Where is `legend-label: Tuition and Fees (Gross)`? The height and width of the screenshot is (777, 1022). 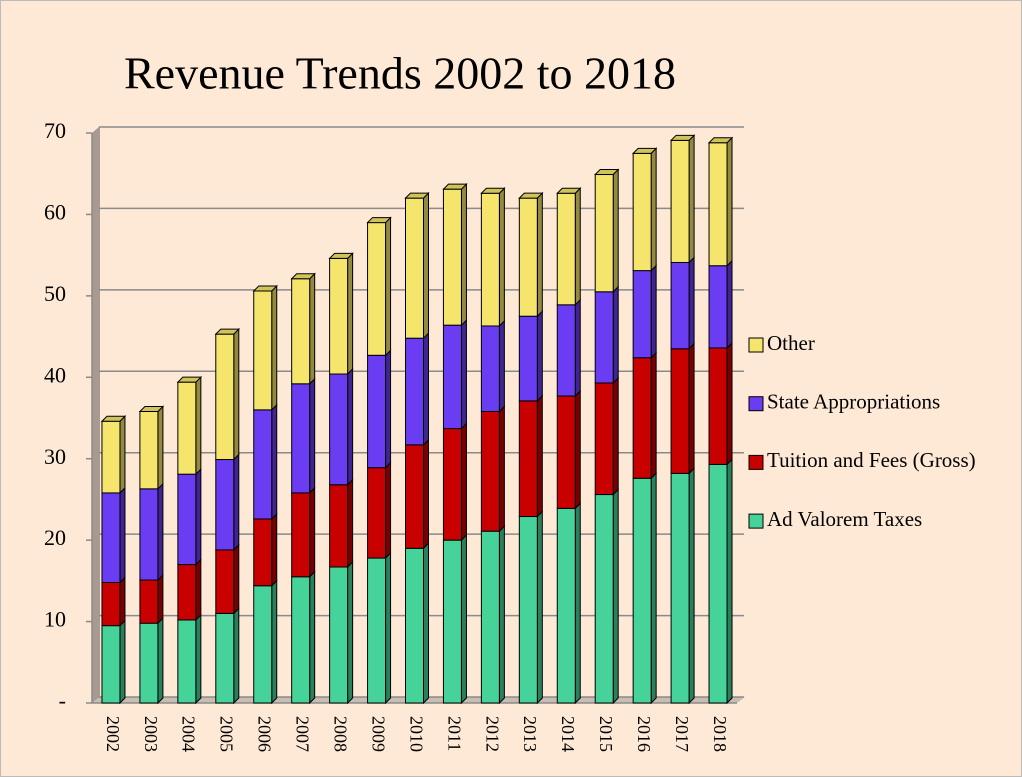
legend-label: Tuition and Fees (Gross) is located at coordinates (871, 460).